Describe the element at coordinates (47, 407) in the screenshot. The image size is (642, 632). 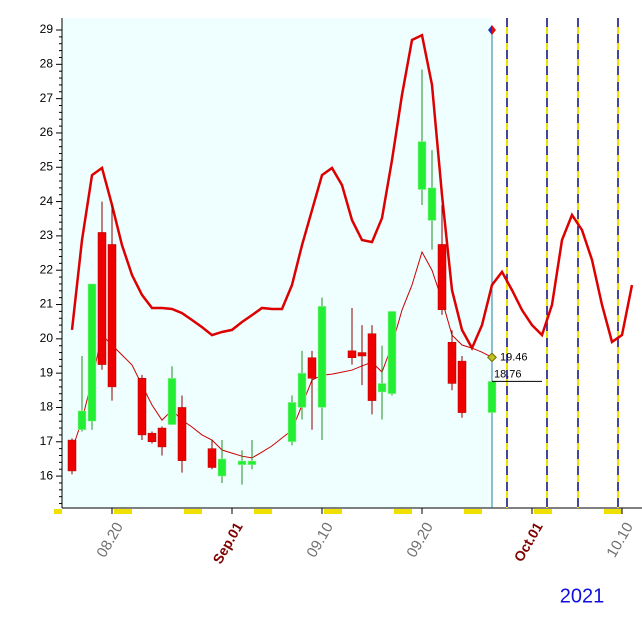
I see `y-tick-label: 18` at that location.